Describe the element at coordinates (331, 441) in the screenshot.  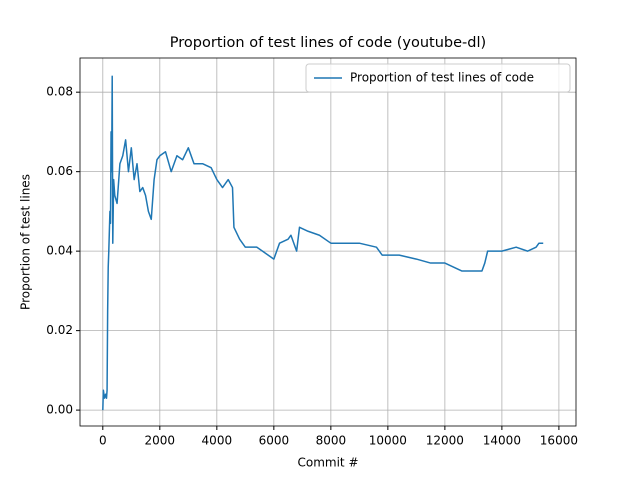
I see `x-tick-label: 8000` at that location.